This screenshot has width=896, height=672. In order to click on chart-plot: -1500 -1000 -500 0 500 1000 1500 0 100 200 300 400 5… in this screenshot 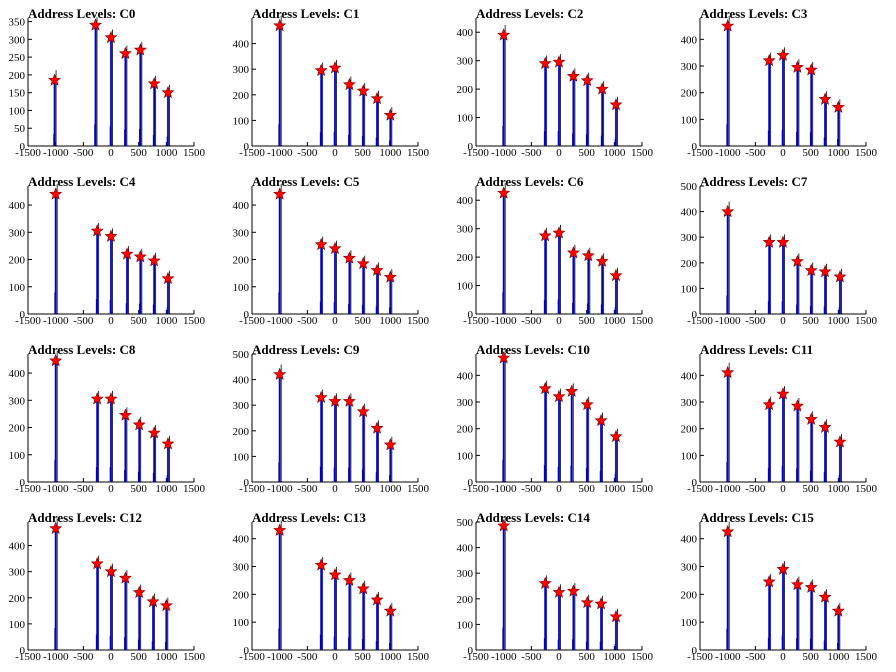, I will do `click(555, 589)`.